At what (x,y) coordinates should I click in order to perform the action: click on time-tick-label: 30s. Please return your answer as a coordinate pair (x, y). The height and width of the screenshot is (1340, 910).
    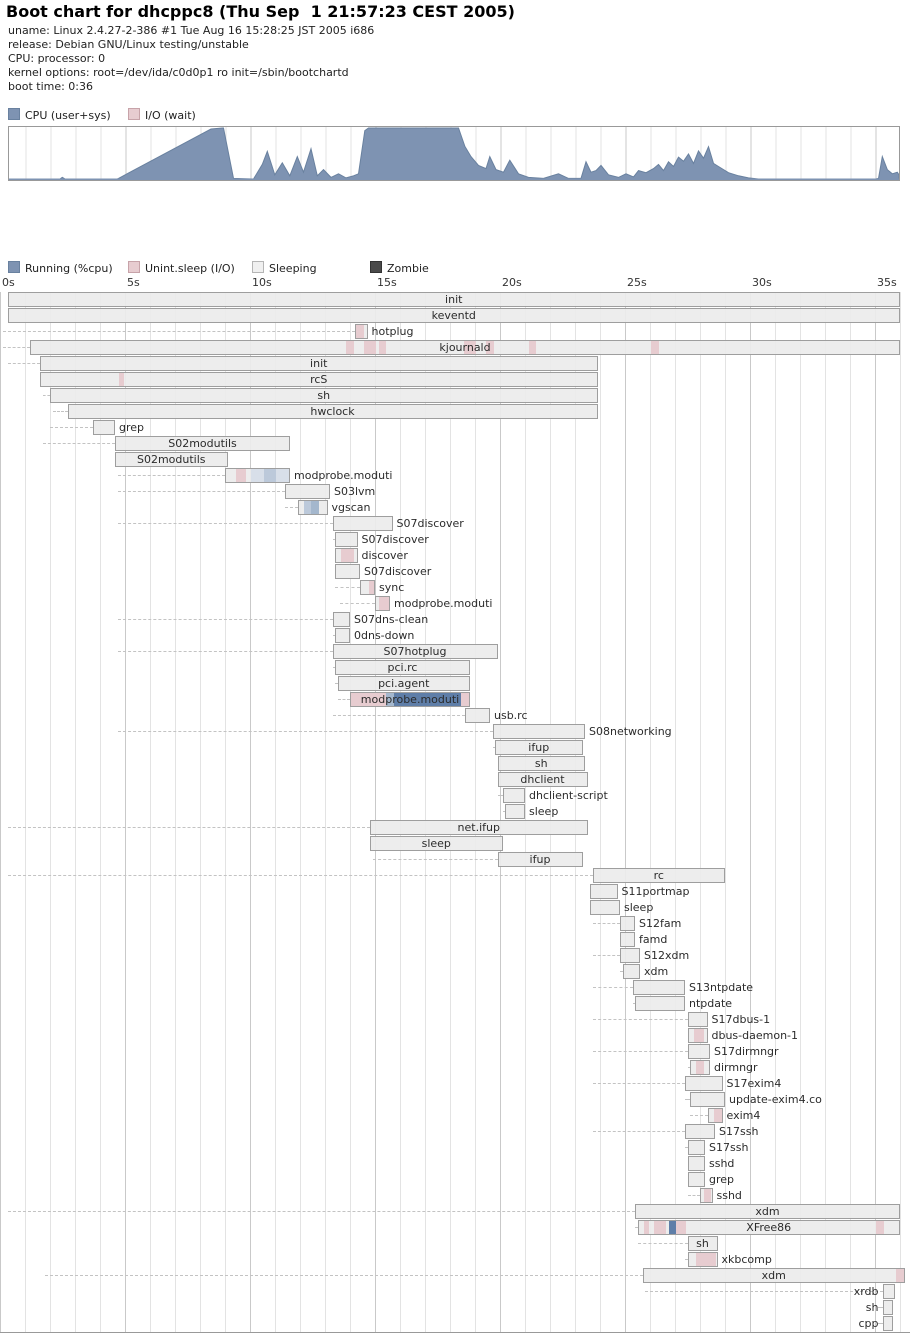
    Looking at the image, I should click on (762, 282).